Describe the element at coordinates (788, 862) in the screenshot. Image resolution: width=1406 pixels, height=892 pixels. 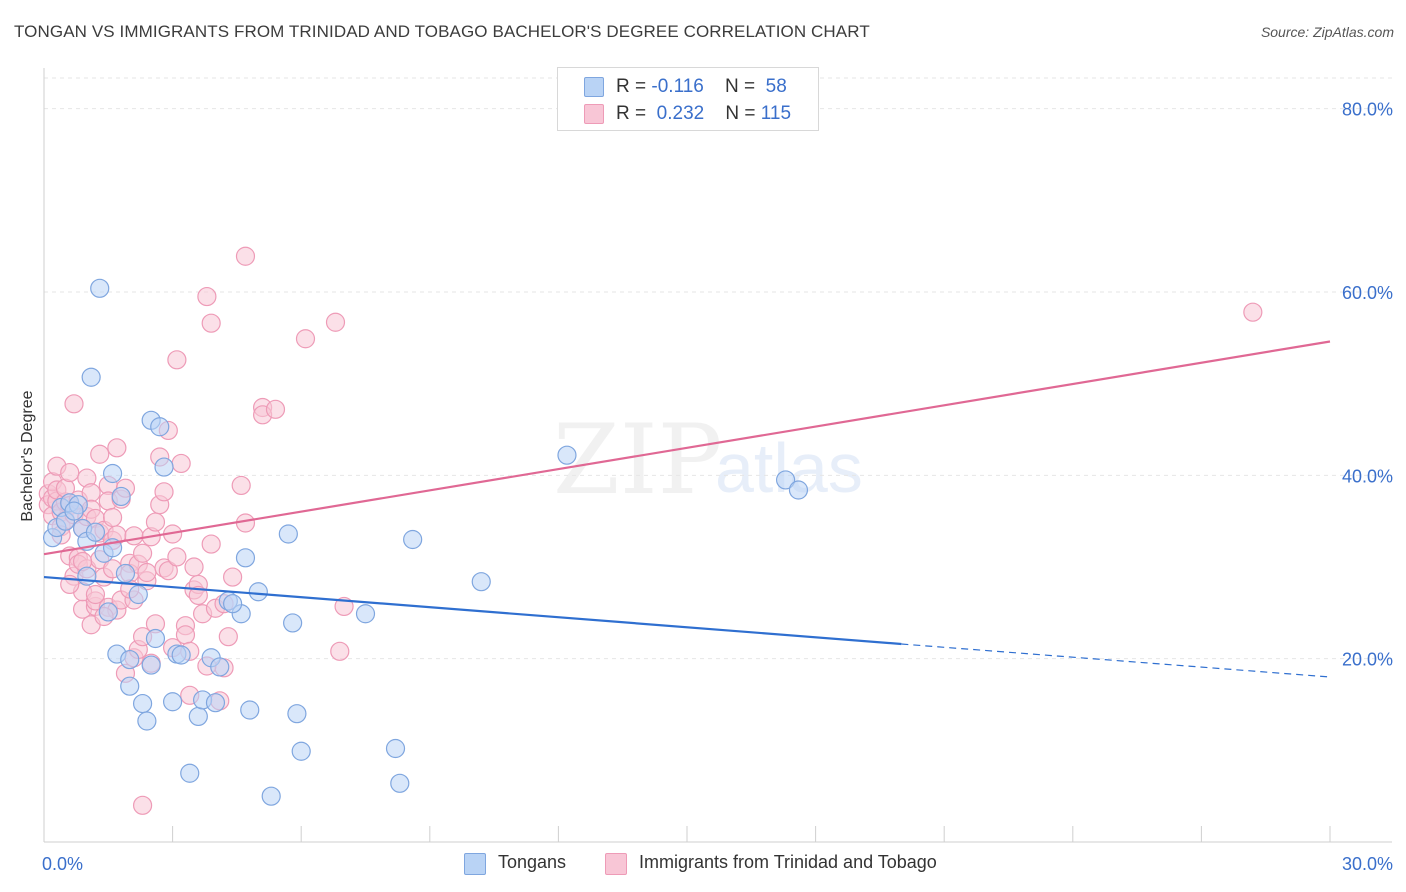
I see `legend-label-trinidad: Immigrants from Trinidad and Tobago` at that location.